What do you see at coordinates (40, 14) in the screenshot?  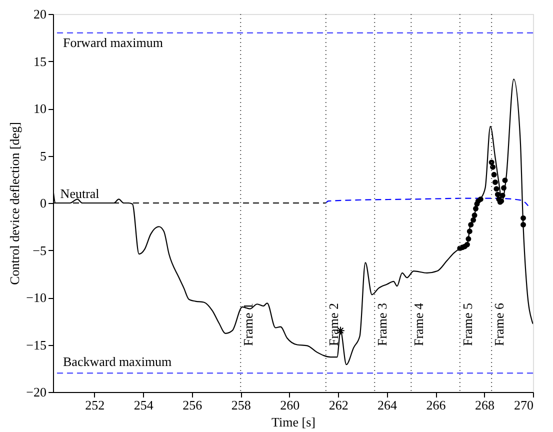 I see `y-tick-label: 20` at bounding box center [40, 14].